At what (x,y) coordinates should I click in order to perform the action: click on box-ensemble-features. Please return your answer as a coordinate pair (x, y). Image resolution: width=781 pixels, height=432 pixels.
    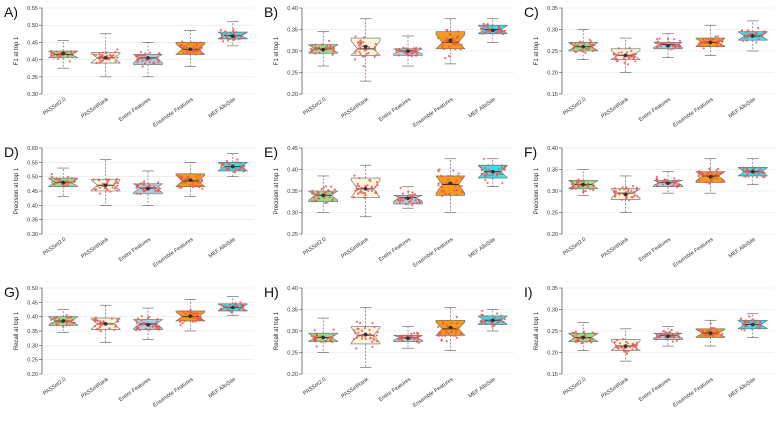
    Looking at the image, I should click on (710, 40).